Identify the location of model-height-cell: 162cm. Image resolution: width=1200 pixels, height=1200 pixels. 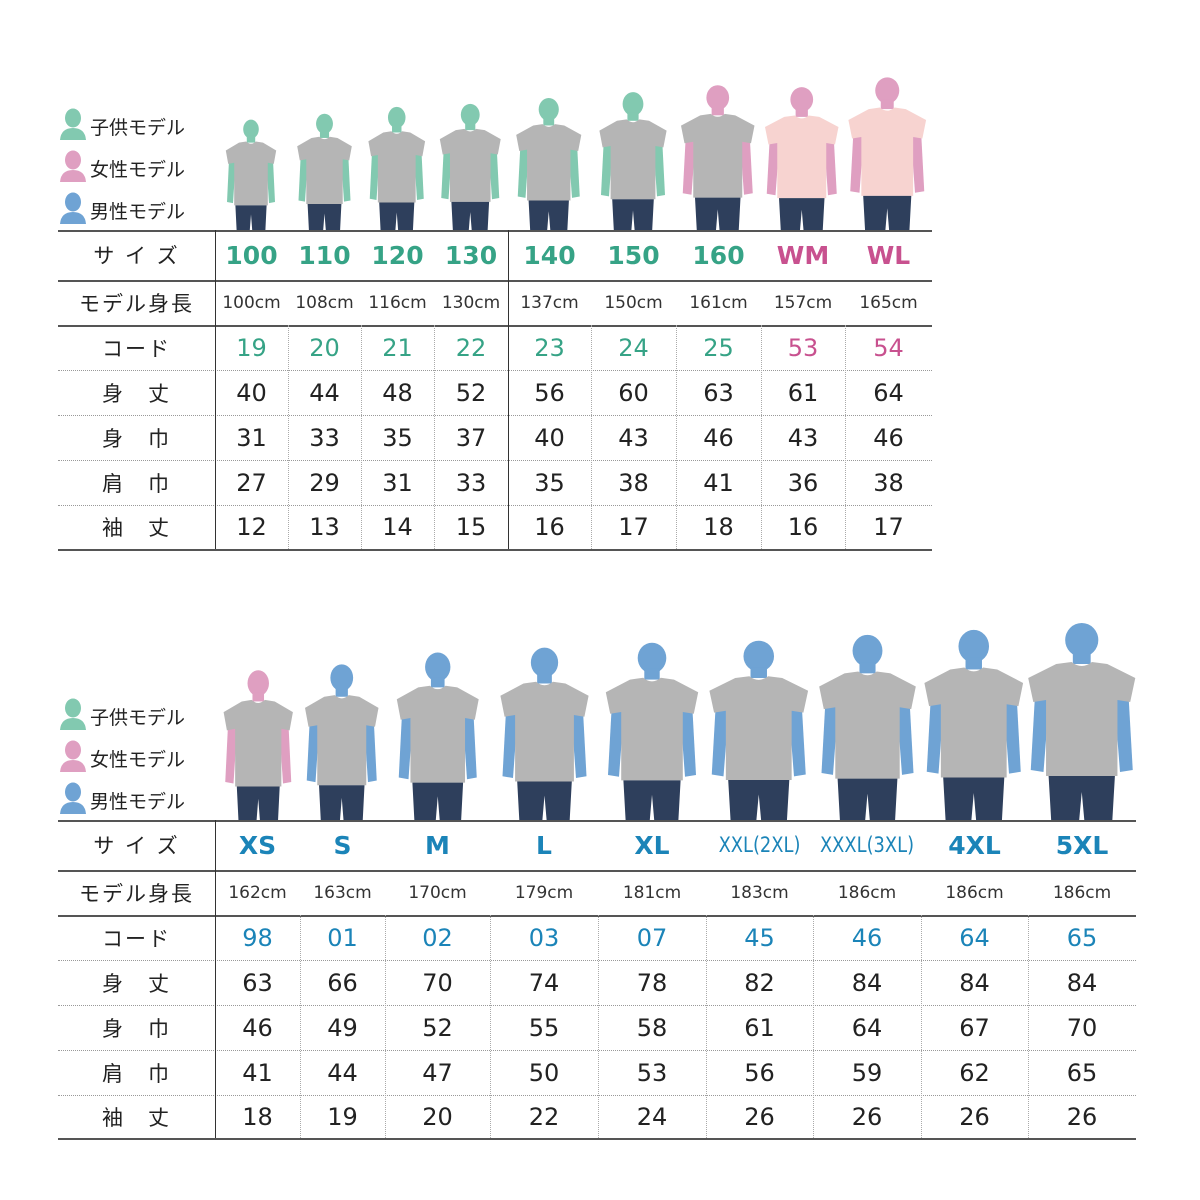
(257, 892).